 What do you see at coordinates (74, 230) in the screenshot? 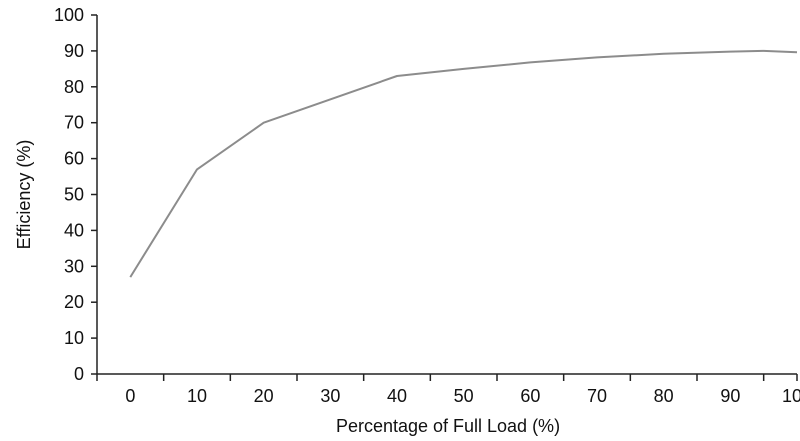
I see `y-tick-label: 40` at bounding box center [74, 230].